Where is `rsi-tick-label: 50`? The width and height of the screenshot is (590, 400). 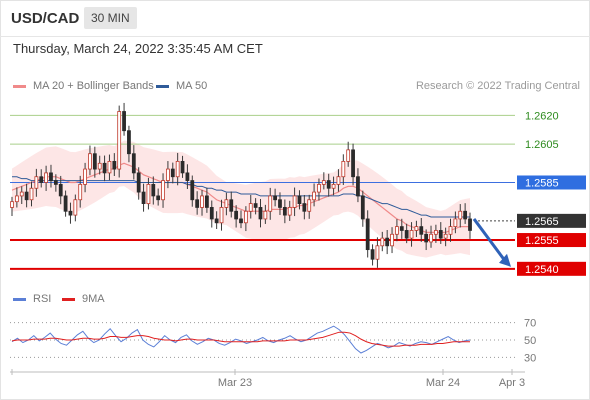 rsi-tick-label: 50 is located at coordinates (530, 341).